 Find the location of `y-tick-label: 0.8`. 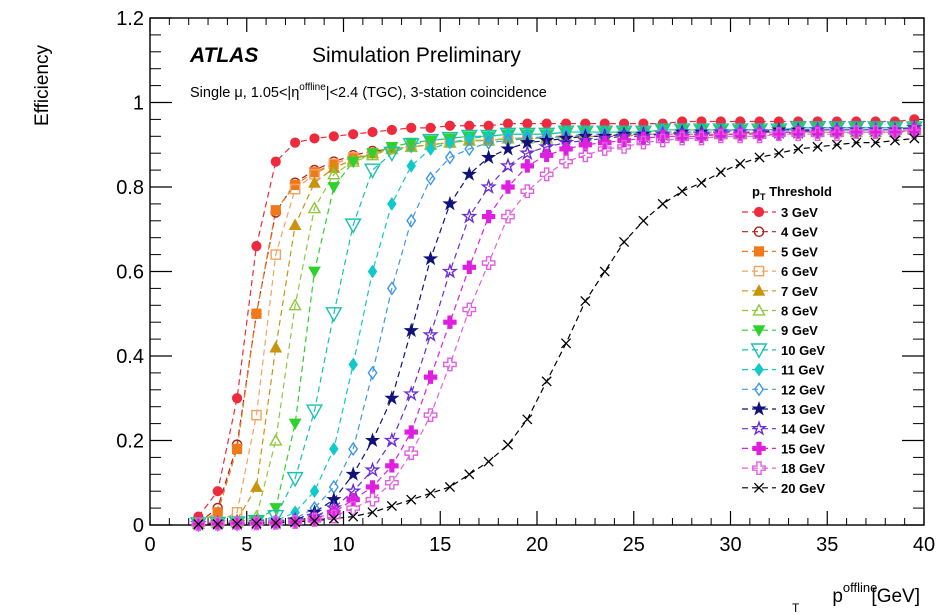

y-tick-label: 0.8 is located at coordinates (130, 188).